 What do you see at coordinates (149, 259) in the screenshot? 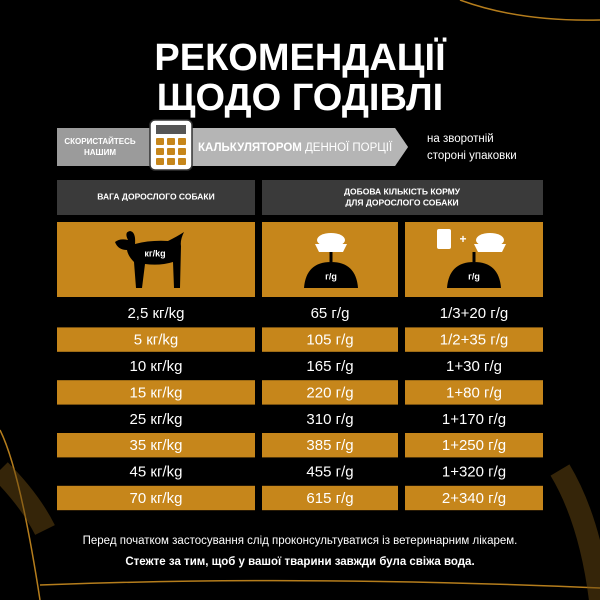
I see `dog-icon` at bounding box center [149, 259].